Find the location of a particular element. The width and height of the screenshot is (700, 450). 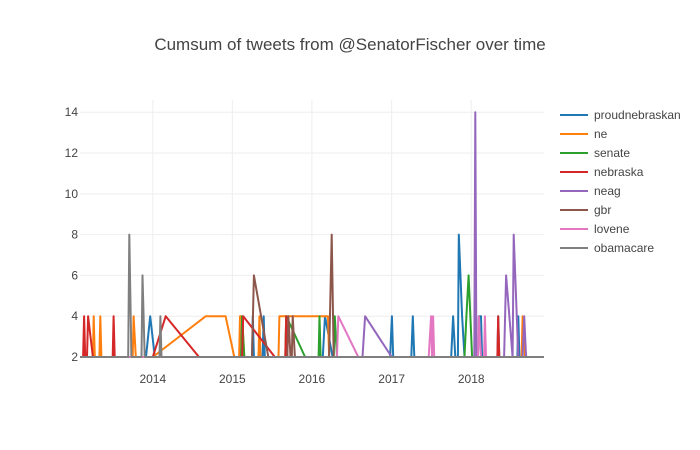

legend-label: senate is located at coordinates (612, 153).